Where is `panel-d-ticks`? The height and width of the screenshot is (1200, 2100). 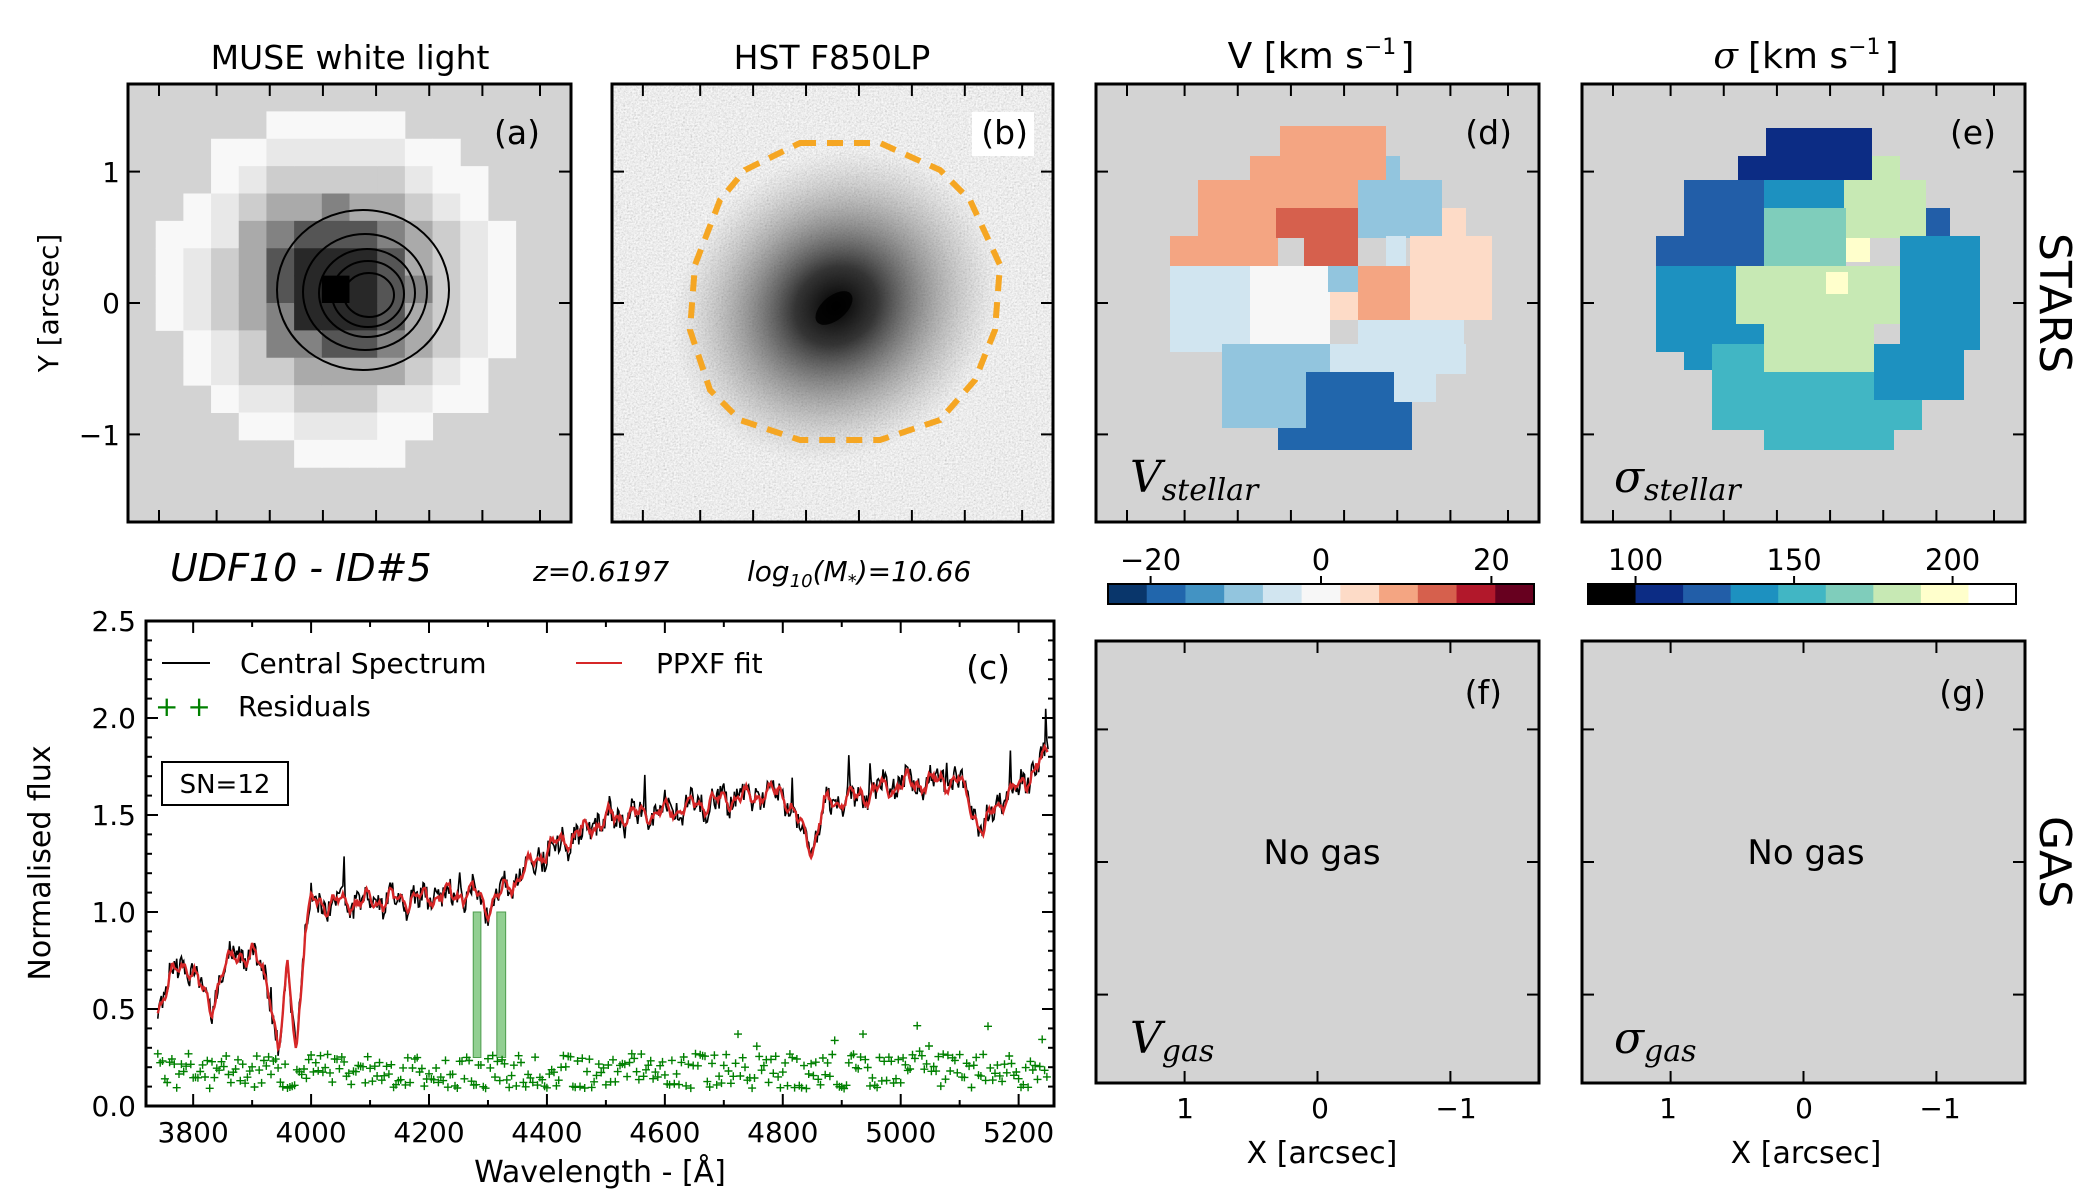 panel-d-ticks is located at coordinates (1317, 303).